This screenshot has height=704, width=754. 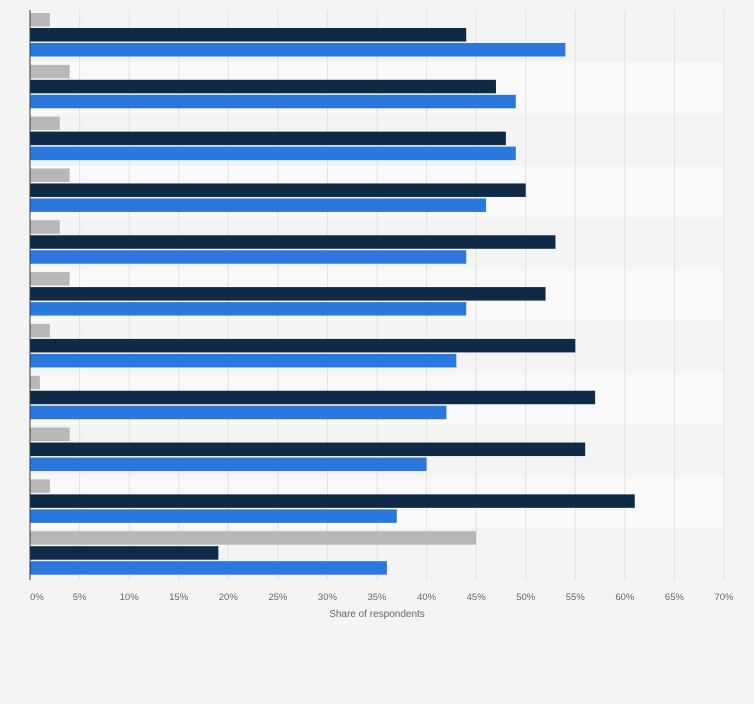 What do you see at coordinates (477, 597) in the screenshot?
I see `x-tick-label: 45%` at bounding box center [477, 597].